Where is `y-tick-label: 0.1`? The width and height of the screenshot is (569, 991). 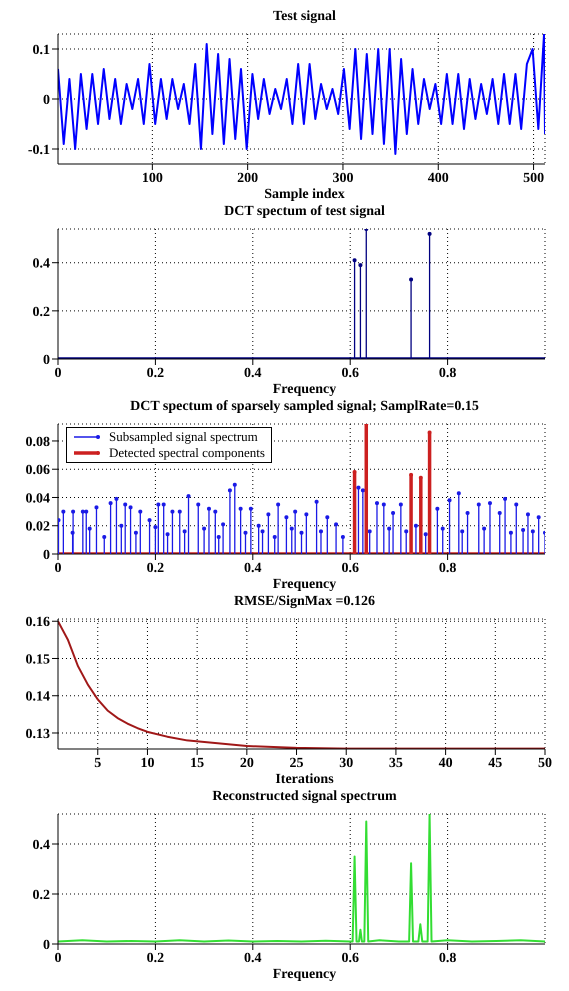
y-tick-label: 0.1 is located at coordinates (41, 50).